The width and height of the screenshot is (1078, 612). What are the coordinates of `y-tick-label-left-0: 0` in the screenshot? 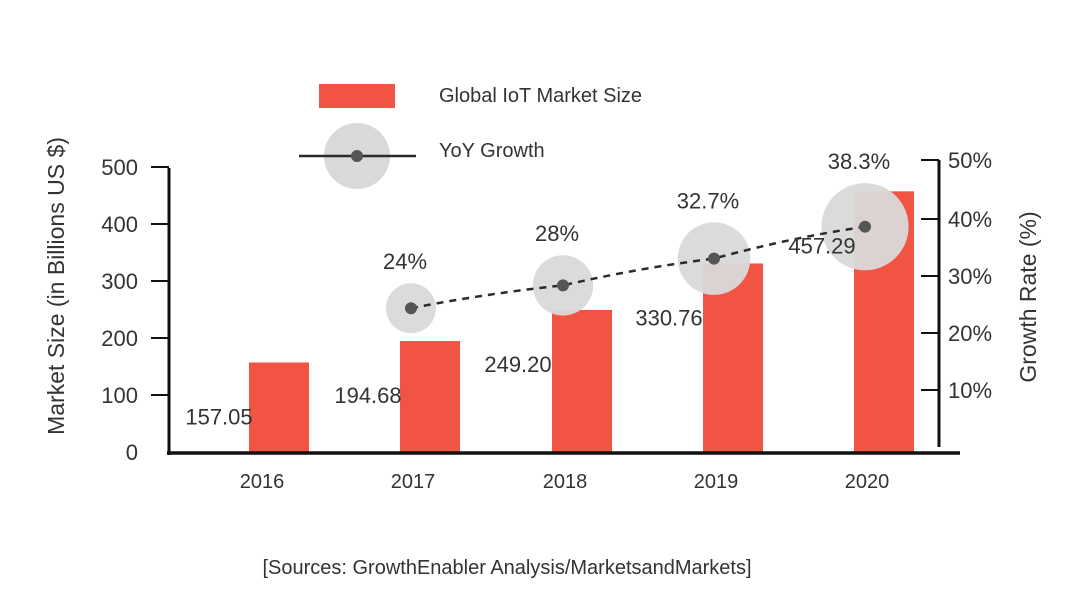 It's located at (132, 452).